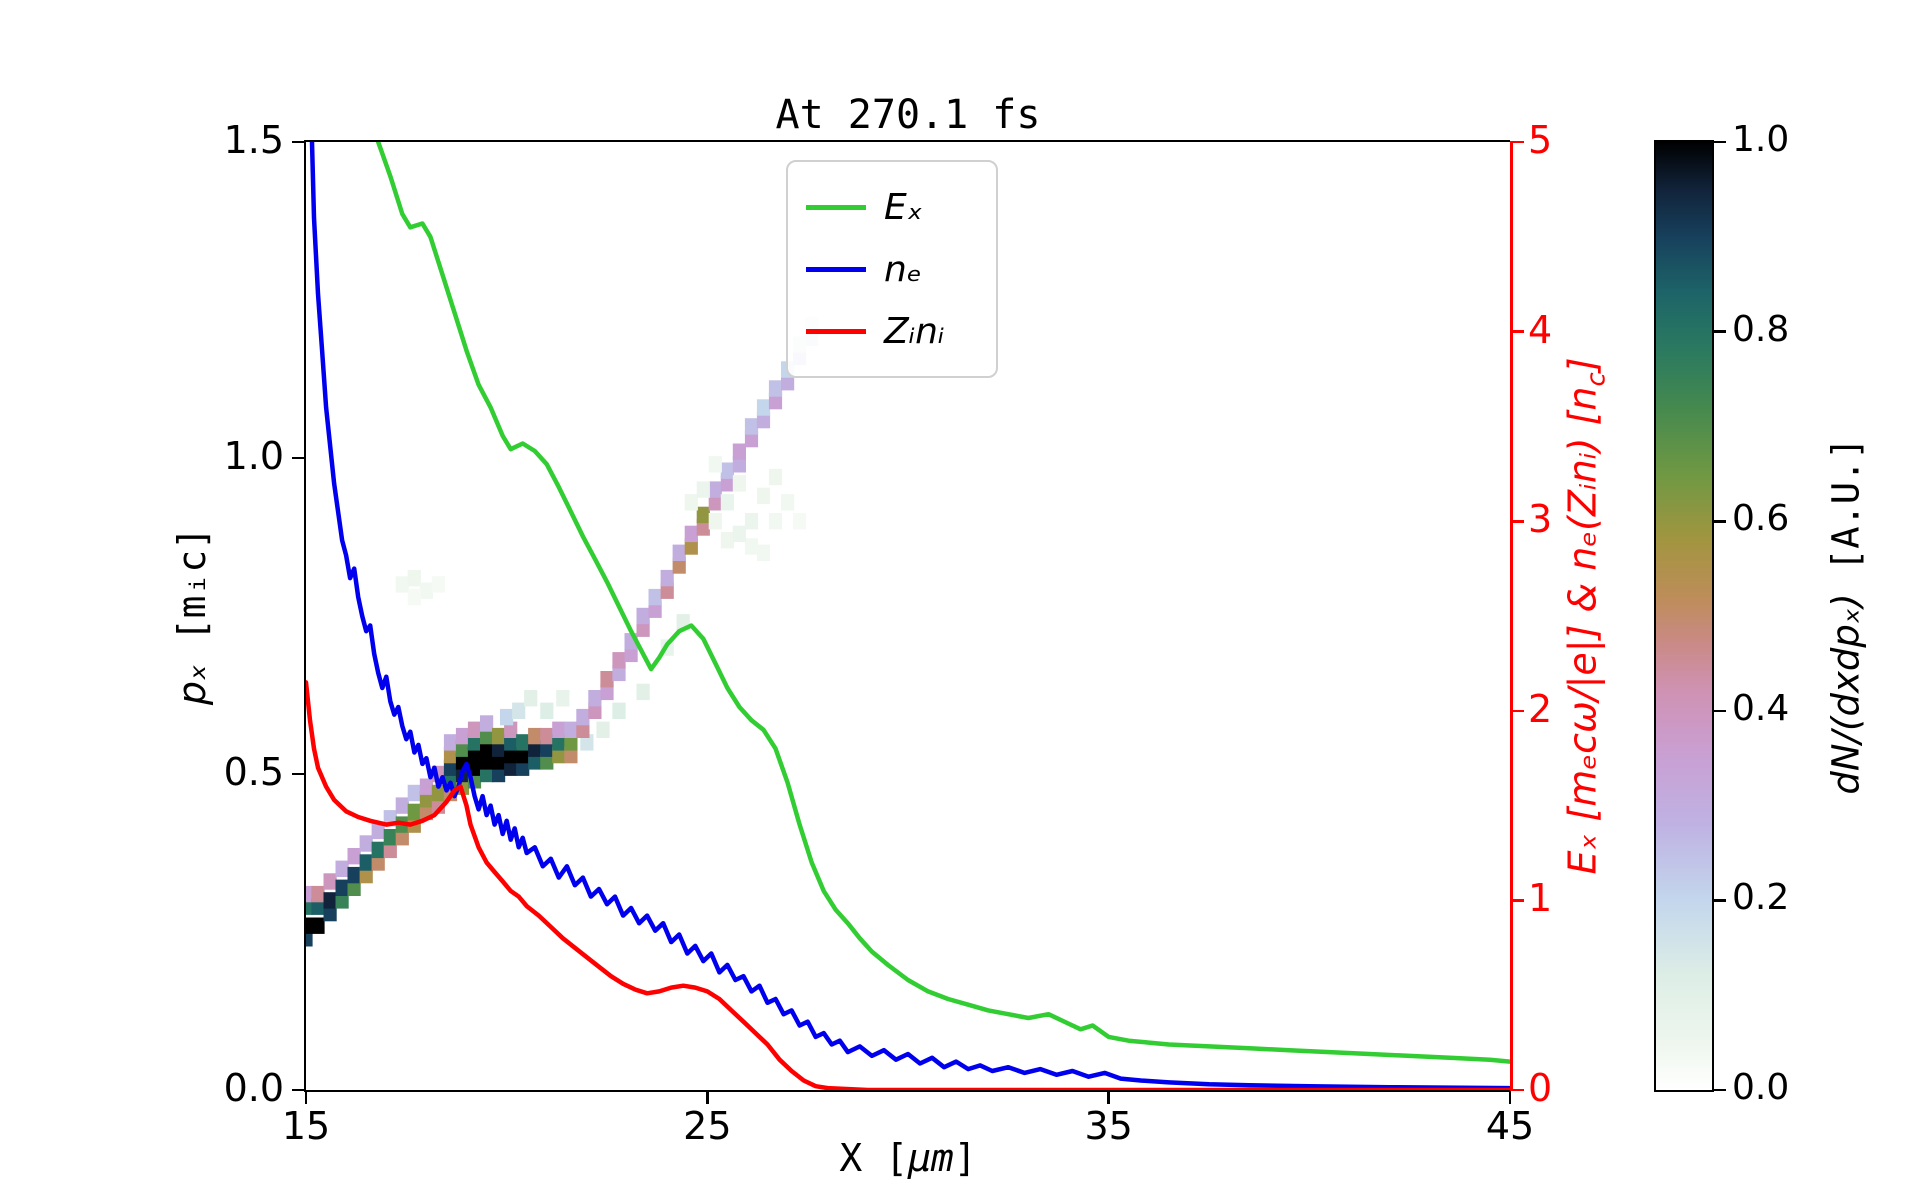 This screenshot has width=1920, height=1200. I want to click on colorbar-tick-label: 1.0, so click(1761, 139).